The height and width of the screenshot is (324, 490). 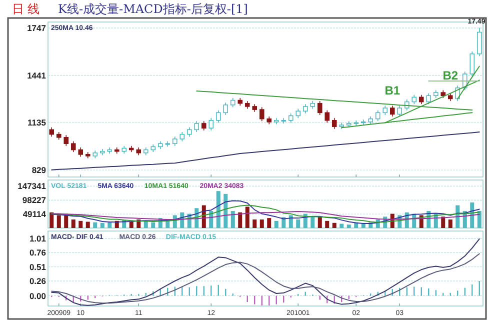 I want to click on ytick: 1.01, so click(x=37, y=238).